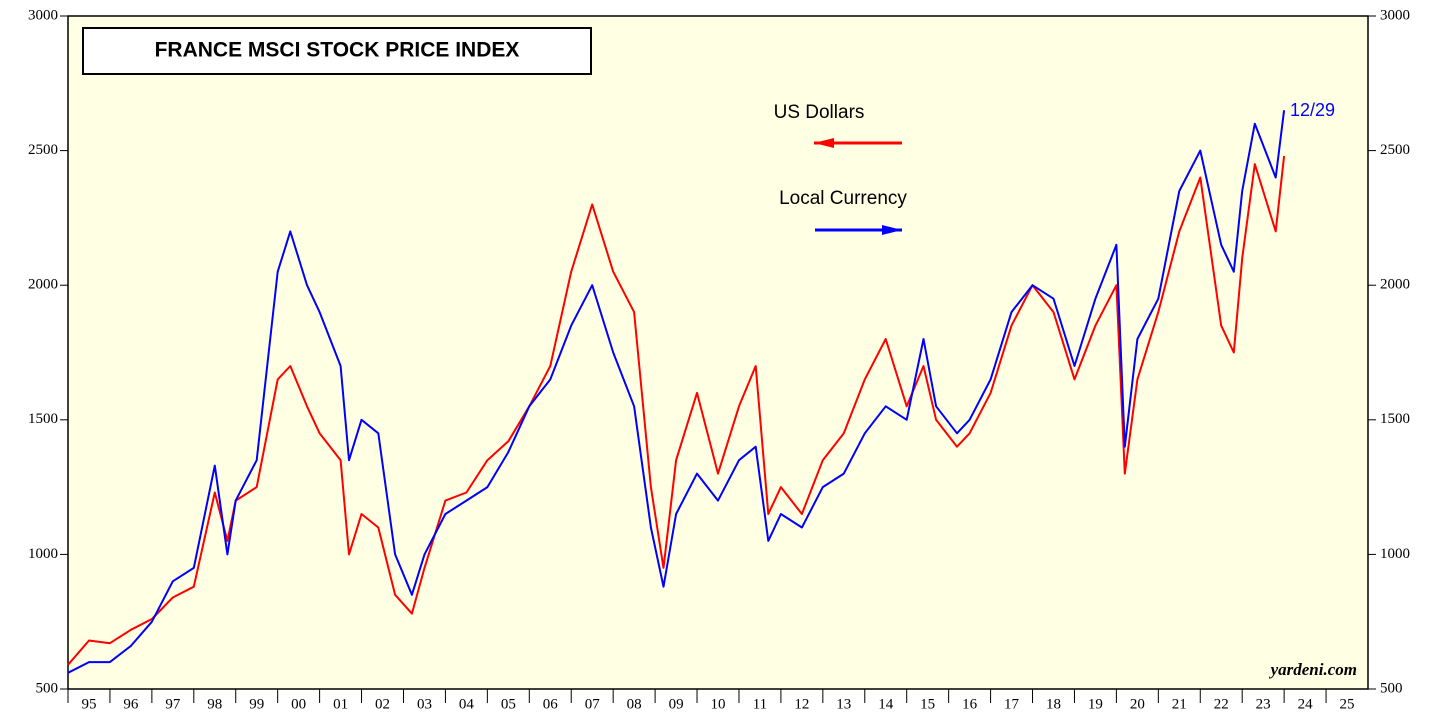 Image resolution: width=1448 pixels, height=719 pixels. I want to click on x-tick-label: 18, so click(1053, 704).